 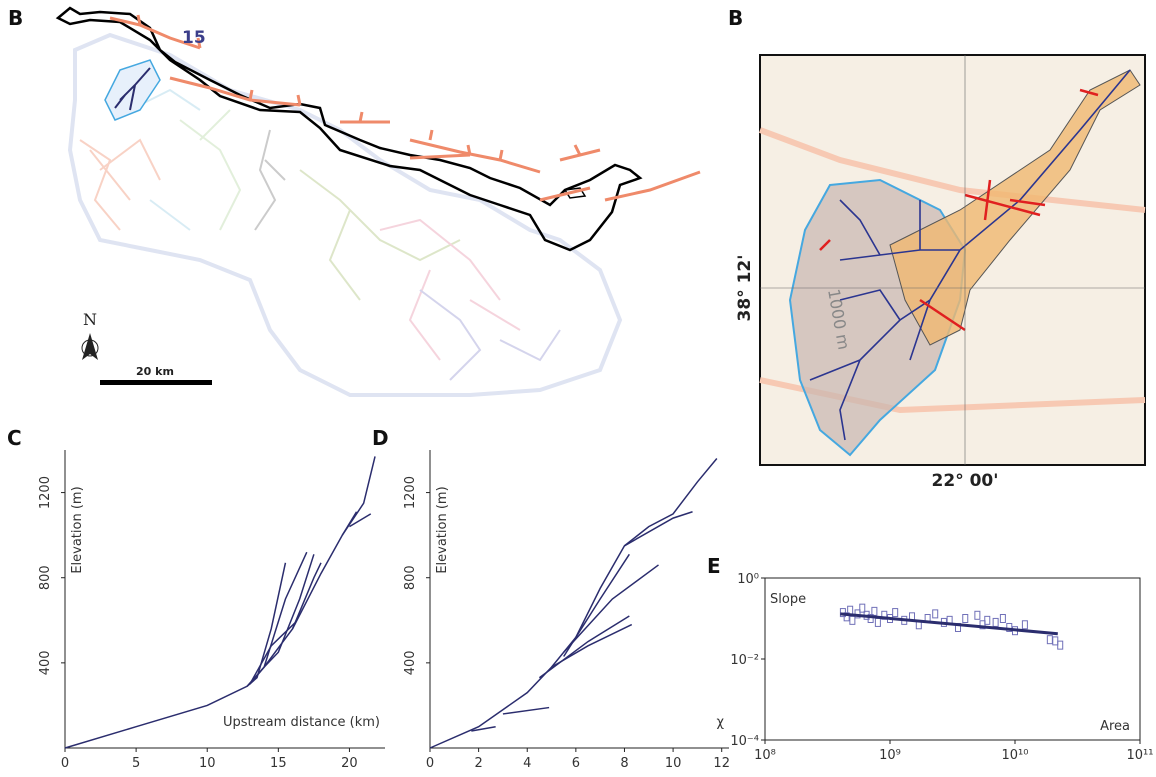 What do you see at coordinates (14, 438) in the screenshot?
I see `panel-letter: C` at bounding box center [14, 438].